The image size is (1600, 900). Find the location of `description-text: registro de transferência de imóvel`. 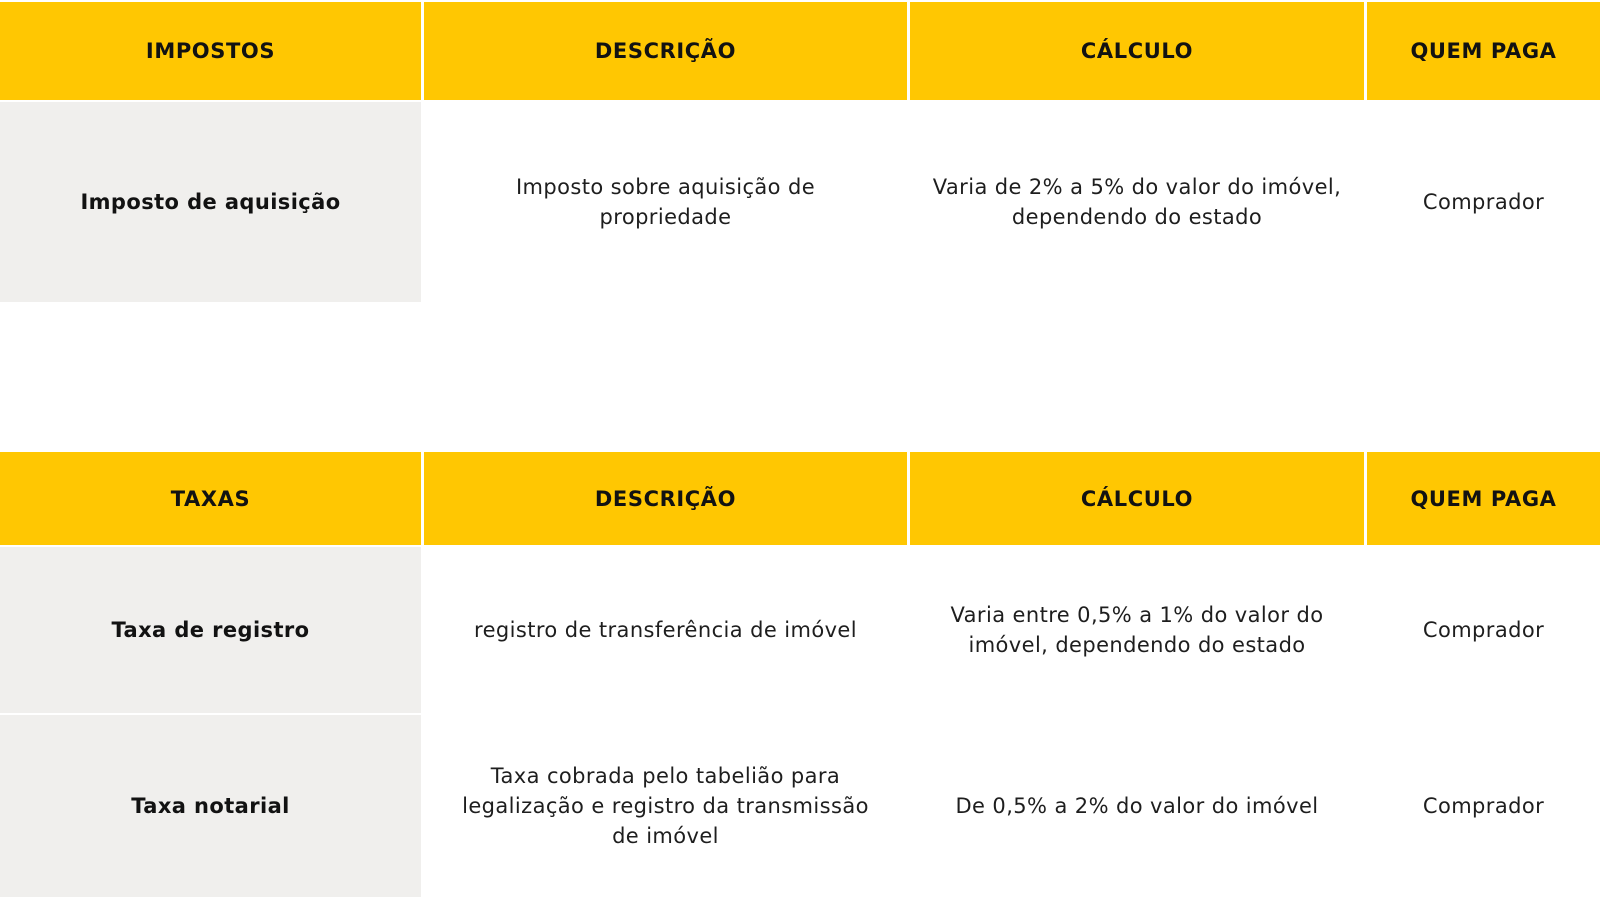

description-text: registro de transferência de imóvel is located at coordinates (665, 630).